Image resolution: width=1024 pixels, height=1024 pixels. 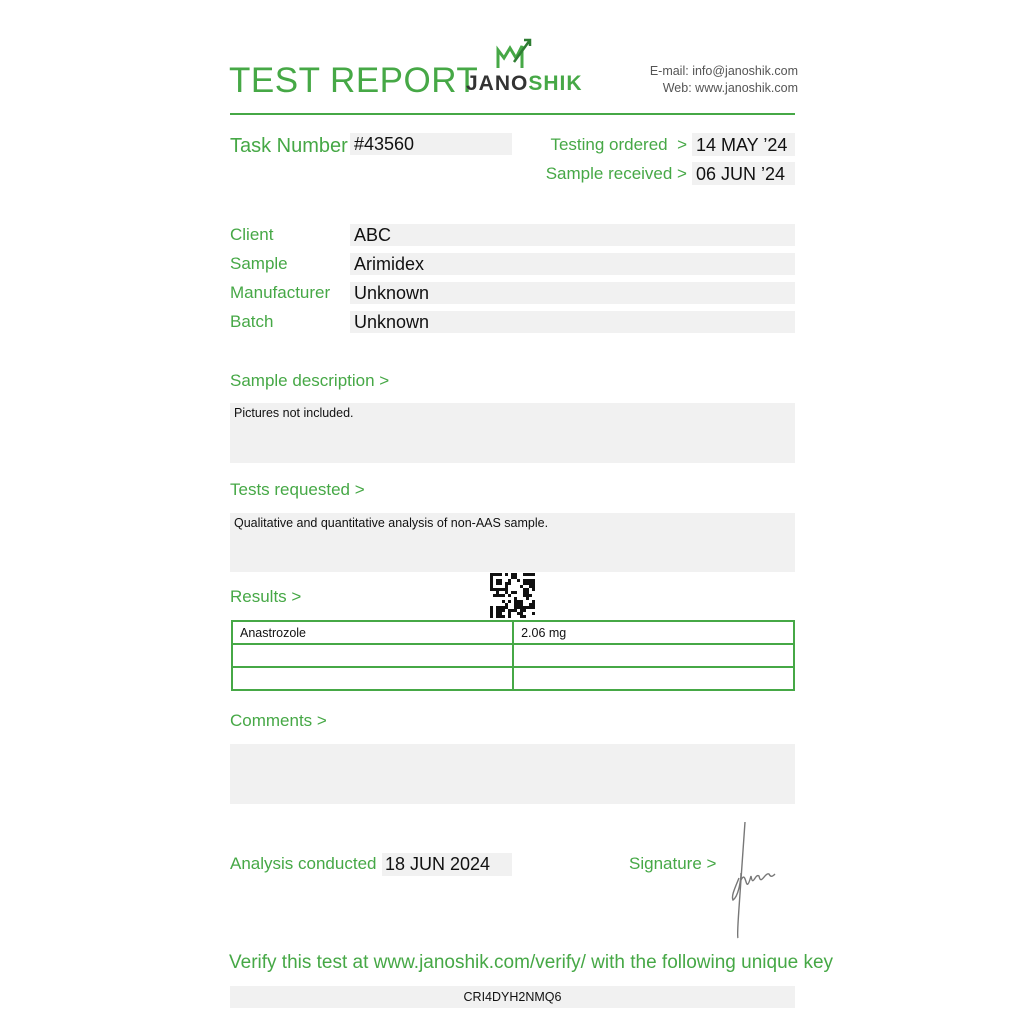 What do you see at coordinates (294, 413) in the screenshot?
I see `section-text: Pictures not included.` at bounding box center [294, 413].